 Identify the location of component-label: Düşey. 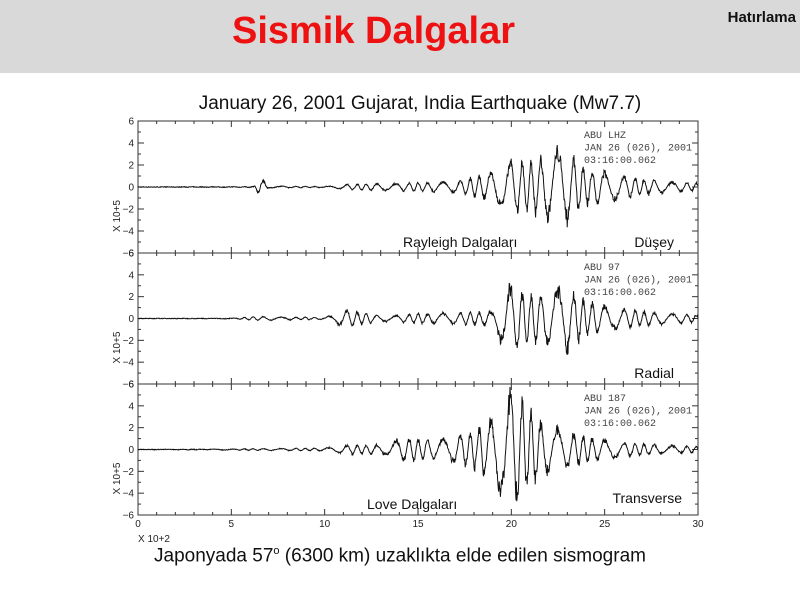
(654, 242).